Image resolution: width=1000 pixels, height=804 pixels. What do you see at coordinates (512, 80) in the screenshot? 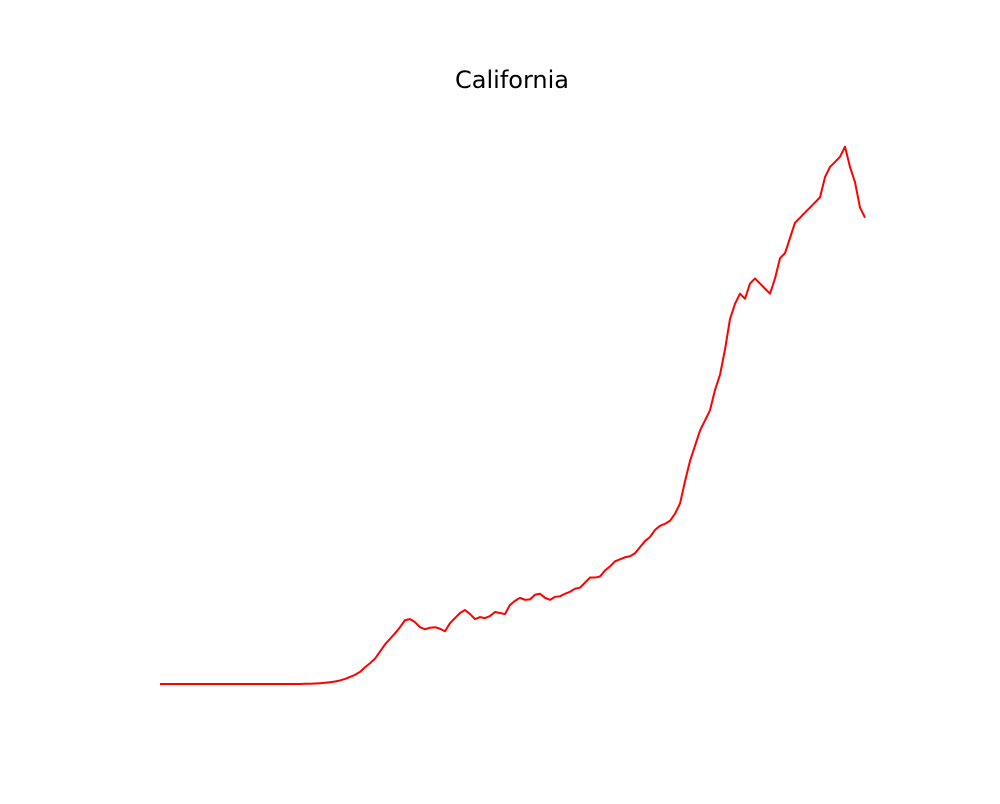
I see `chart-title: California` at bounding box center [512, 80].